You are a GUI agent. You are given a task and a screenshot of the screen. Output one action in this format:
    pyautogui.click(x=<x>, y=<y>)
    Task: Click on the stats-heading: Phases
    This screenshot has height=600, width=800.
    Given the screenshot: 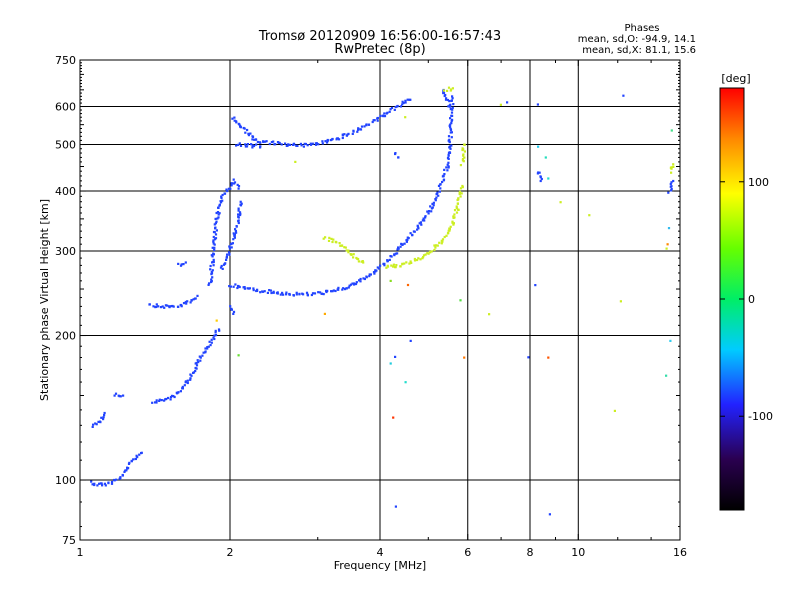 What is the action you would take?
    pyautogui.click(x=641, y=28)
    